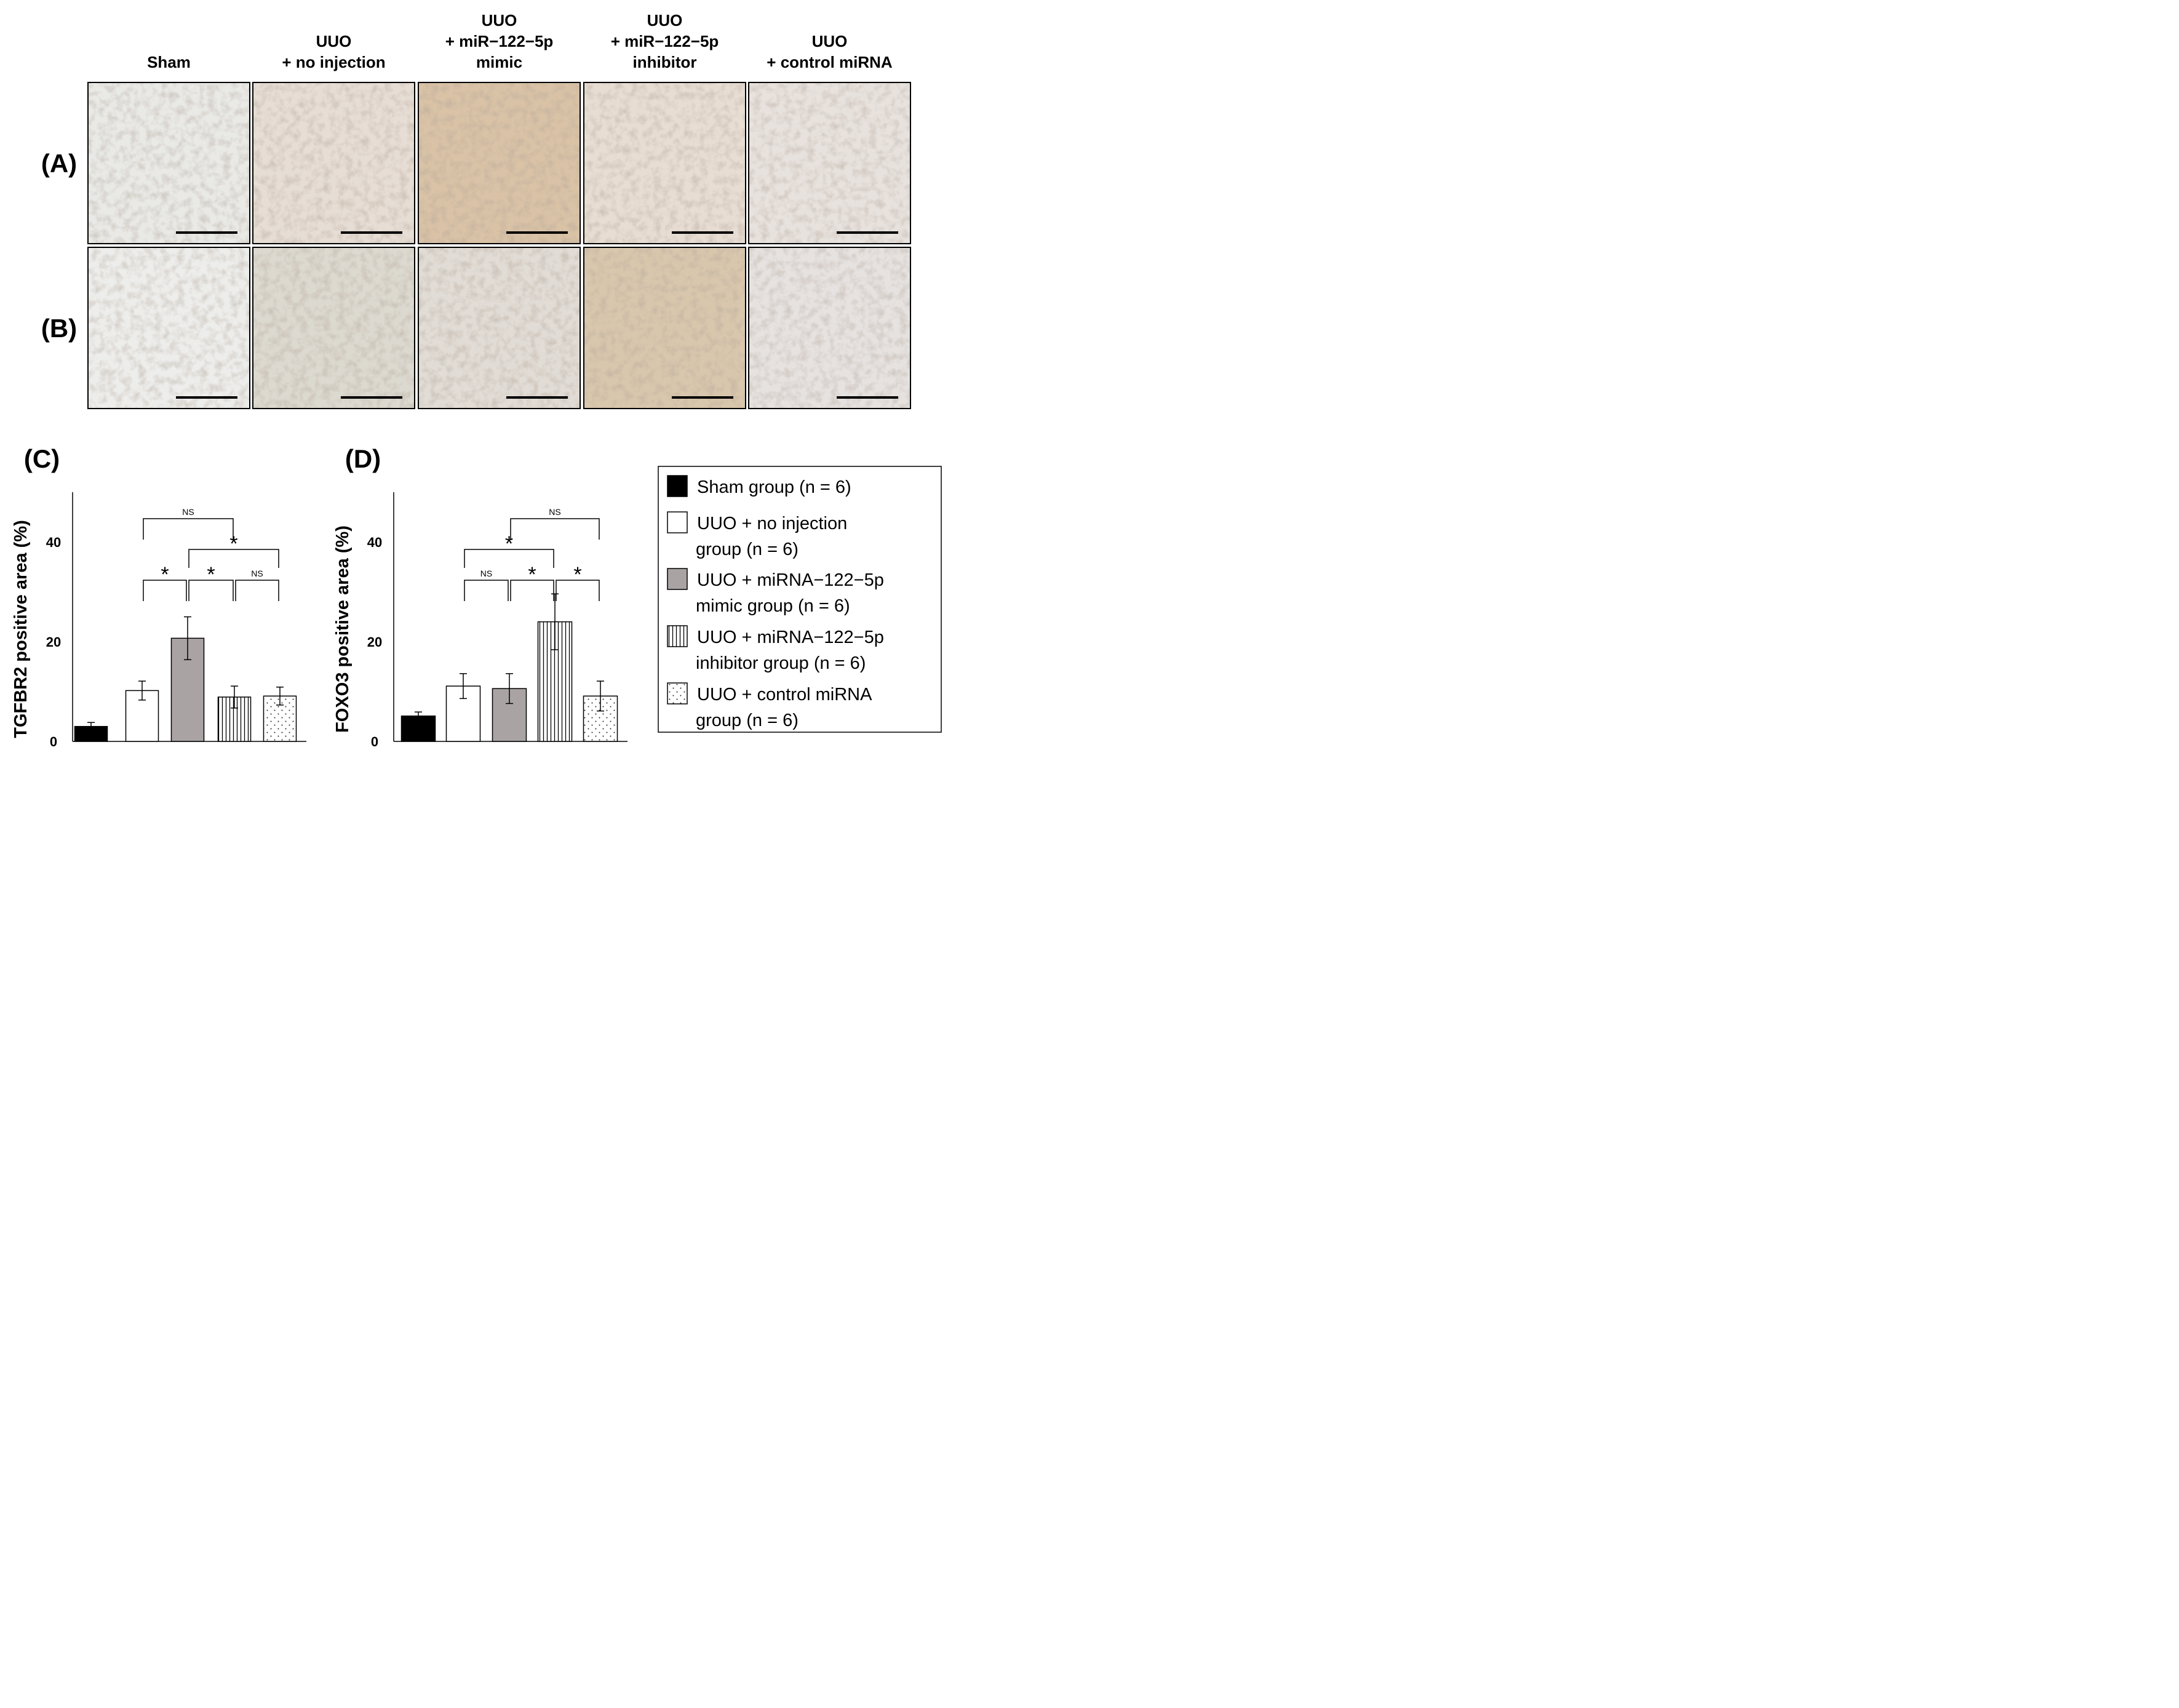  I want to click on y-axis-label: TGFBR2 positive area (%), so click(21, 629).